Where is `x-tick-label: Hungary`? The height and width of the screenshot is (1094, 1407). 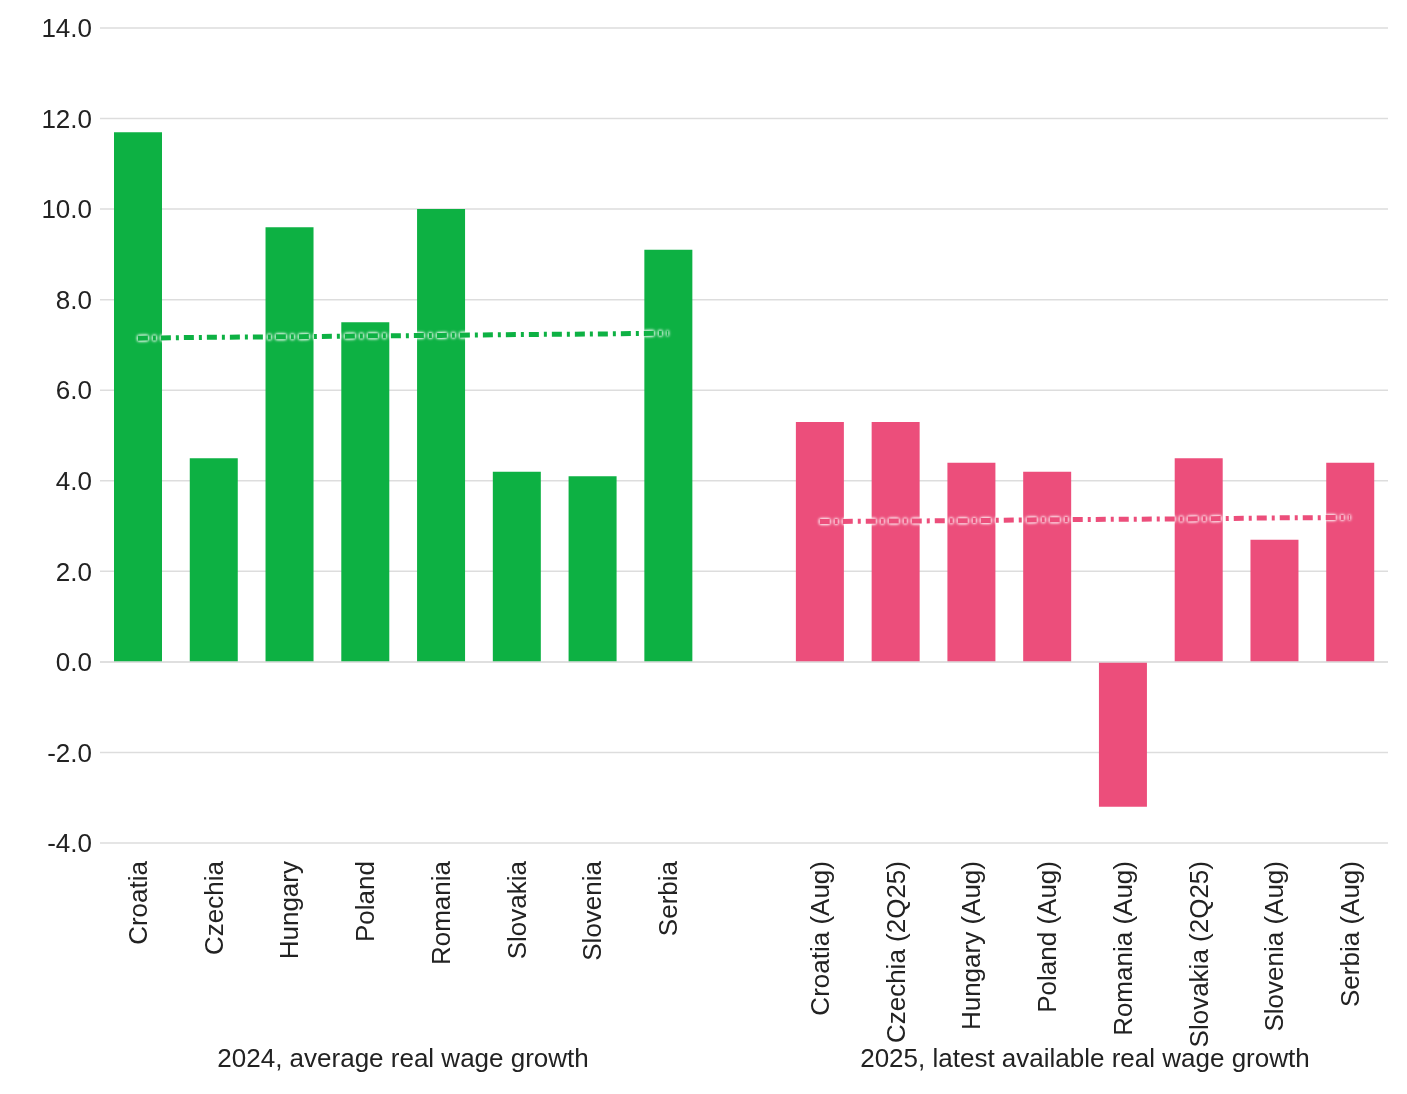 x-tick-label: Hungary is located at coordinates (289, 910).